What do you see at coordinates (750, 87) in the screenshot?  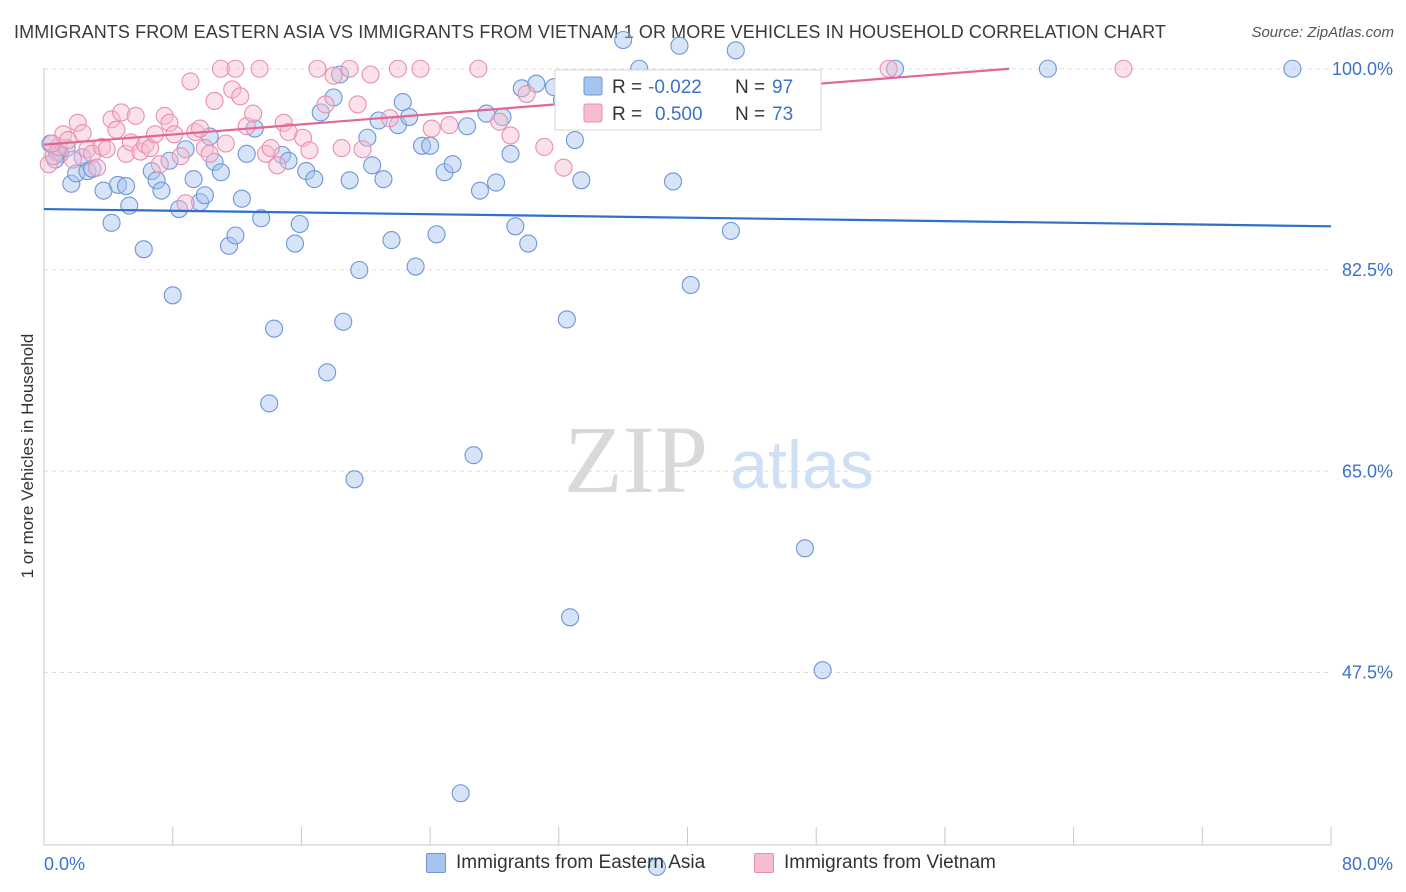 I see `stats-n-label-1: N =` at bounding box center [750, 87].